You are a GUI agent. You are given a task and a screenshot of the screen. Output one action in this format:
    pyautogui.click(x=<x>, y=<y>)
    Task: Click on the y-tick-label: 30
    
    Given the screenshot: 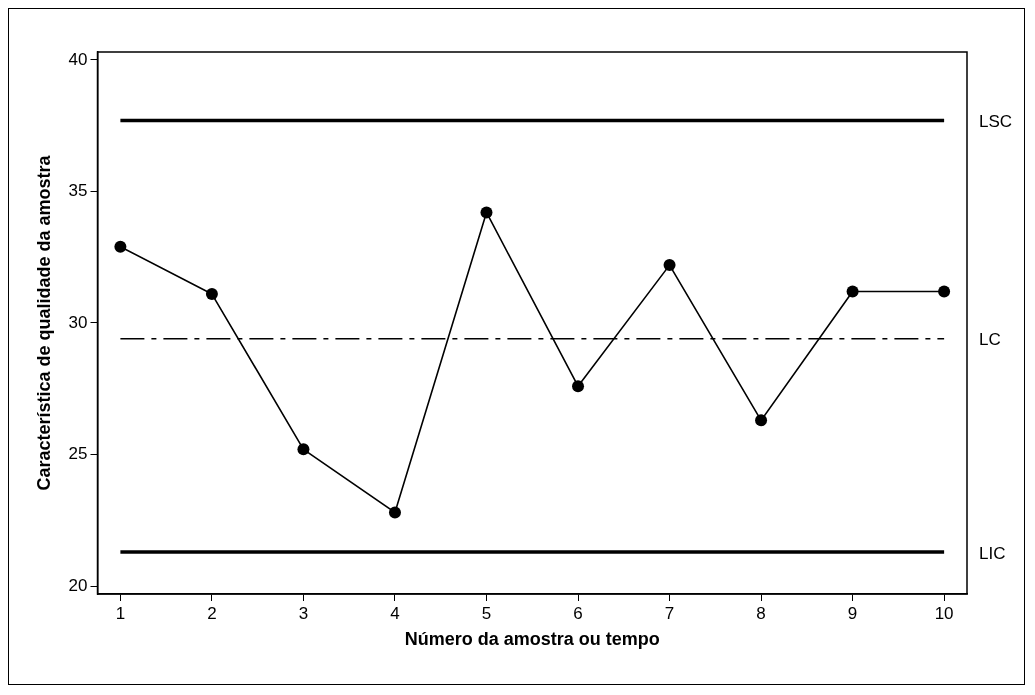 What is the action you would take?
    pyautogui.click(x=78, y=322)
    